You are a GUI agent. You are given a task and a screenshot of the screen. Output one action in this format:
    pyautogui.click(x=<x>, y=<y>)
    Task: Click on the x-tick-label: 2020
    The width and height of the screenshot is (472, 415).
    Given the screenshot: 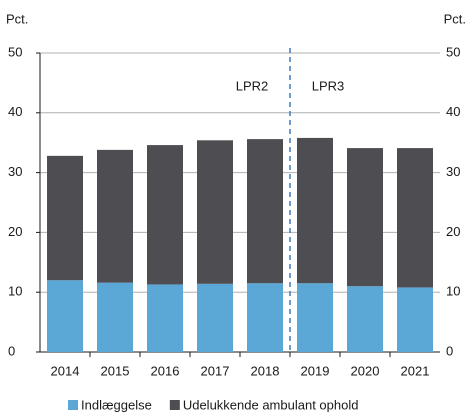 What is the action you would take?
    pyautogui.click(x=365, y=370)
    